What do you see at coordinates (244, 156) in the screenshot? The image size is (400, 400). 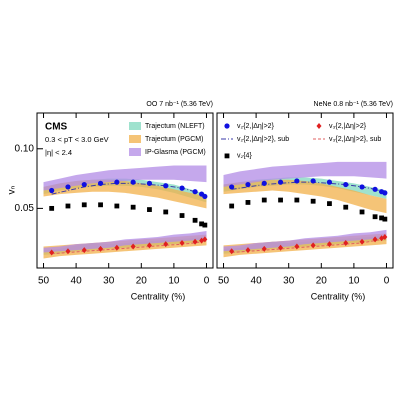 I see `legend-label: v₂{4}` at bounding box center [244, 156].